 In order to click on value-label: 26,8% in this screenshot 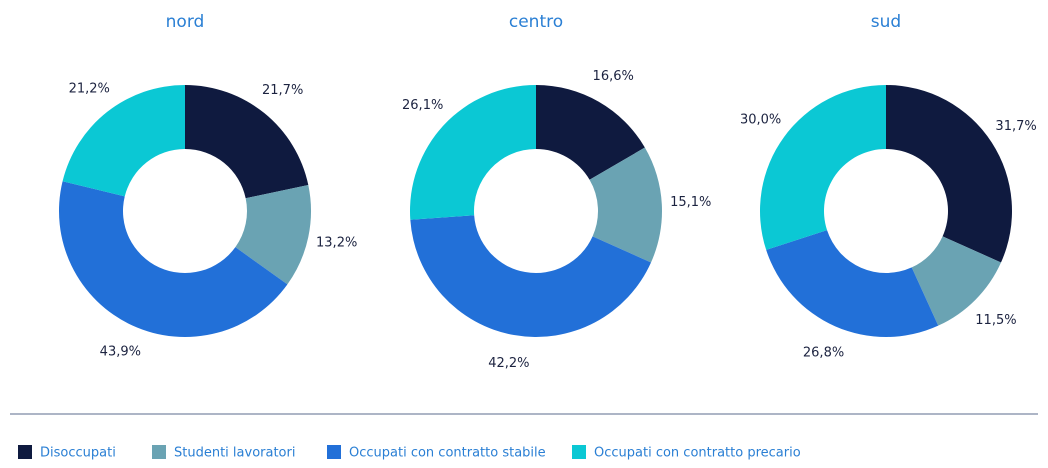, I will do `click(823, 352)`.